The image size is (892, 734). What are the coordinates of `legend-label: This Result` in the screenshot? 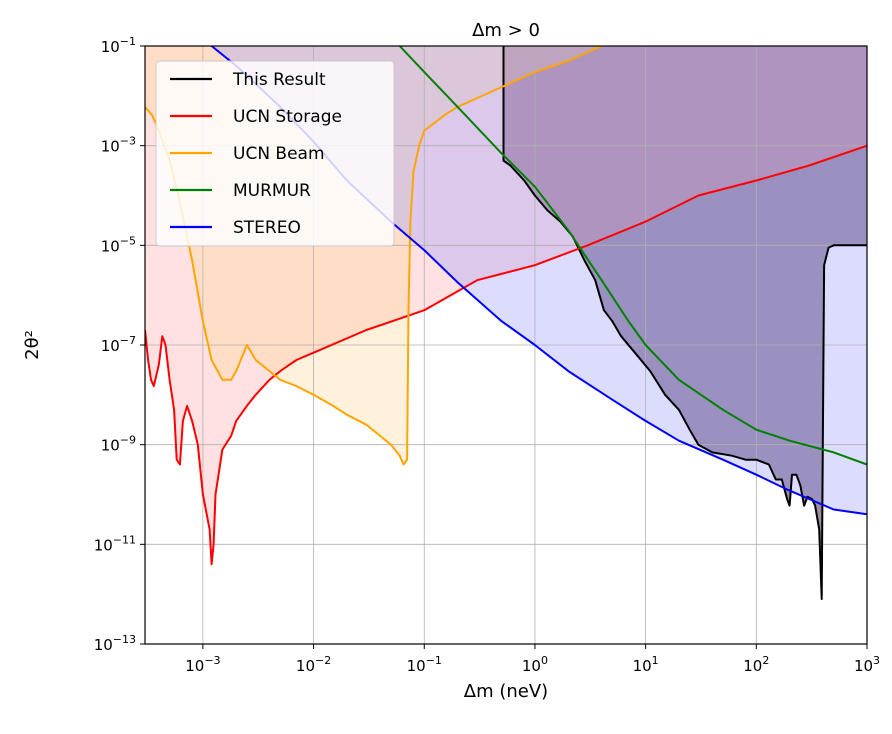 It's located at (279, 80).